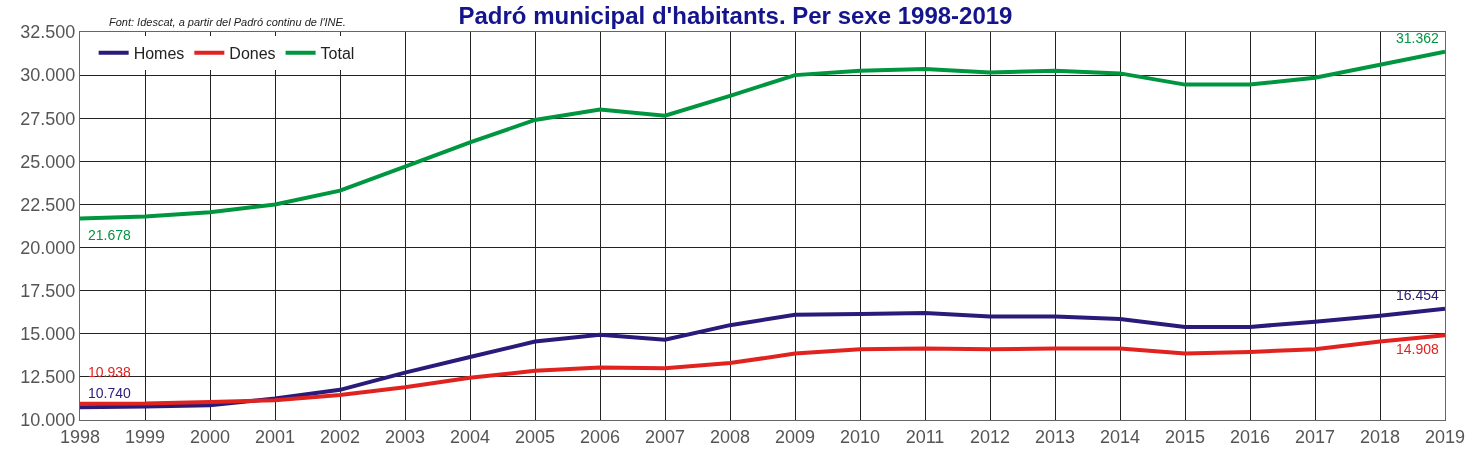 Image resolution: width=1471 pixels, height=450 pixels. What do you see at coordinates (110, 393) in the screenshot?
I see `data-label: 10.740` at bounding box center [110, 393].